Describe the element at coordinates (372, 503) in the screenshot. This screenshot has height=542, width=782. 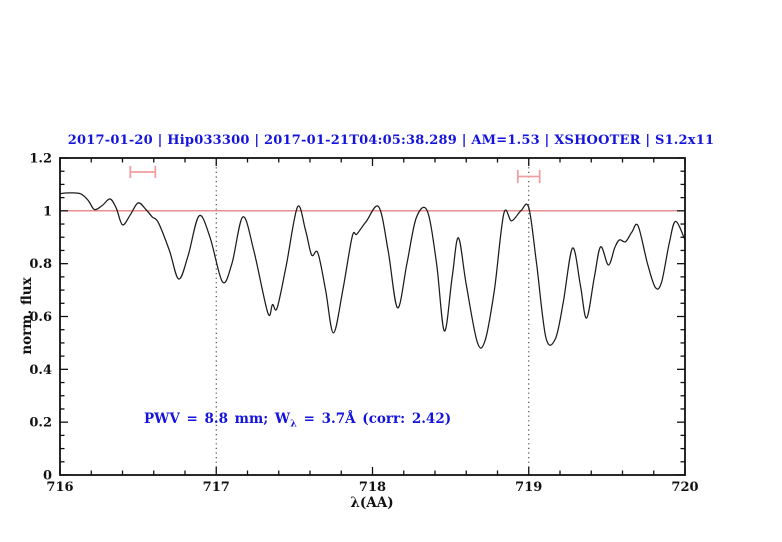
I see `x-axis-label: λ(AA)` at that location.